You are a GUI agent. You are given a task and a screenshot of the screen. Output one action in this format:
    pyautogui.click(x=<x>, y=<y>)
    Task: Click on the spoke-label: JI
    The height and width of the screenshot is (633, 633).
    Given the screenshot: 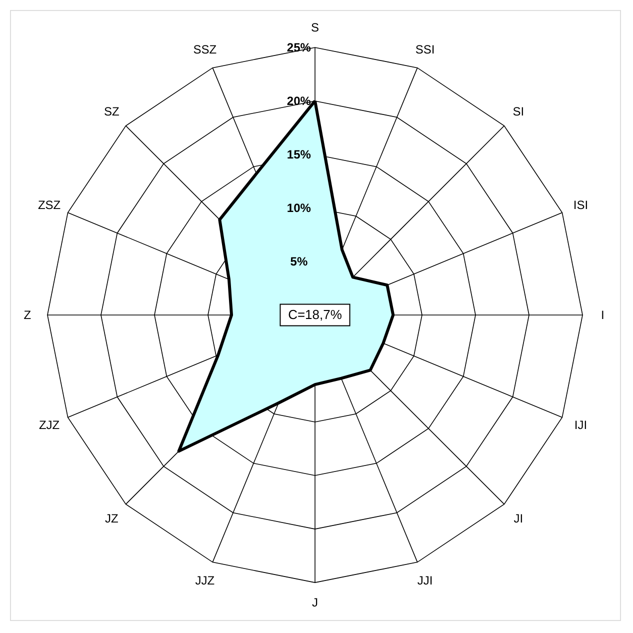 What is the action you would take?
    pyautogui.click(x=519, y=518)
    